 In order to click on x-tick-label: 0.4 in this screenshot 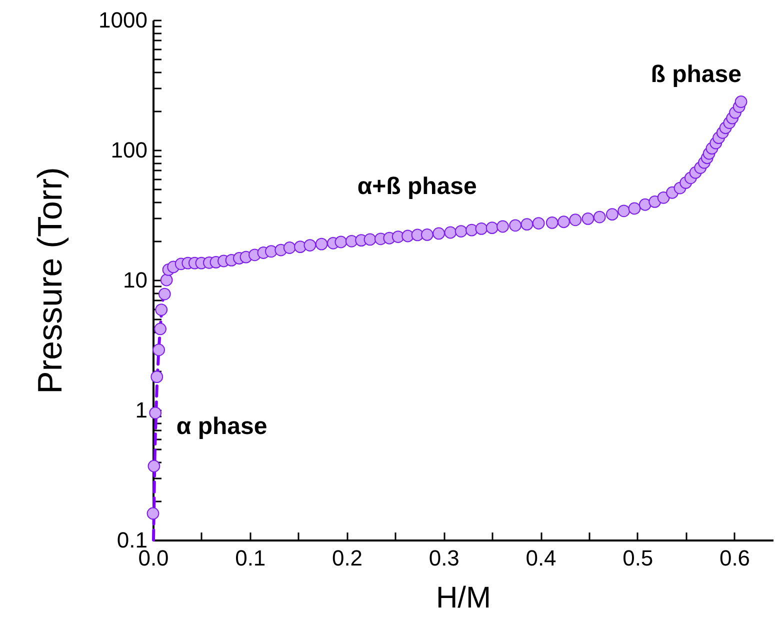, I will do `click(541, 558)`.